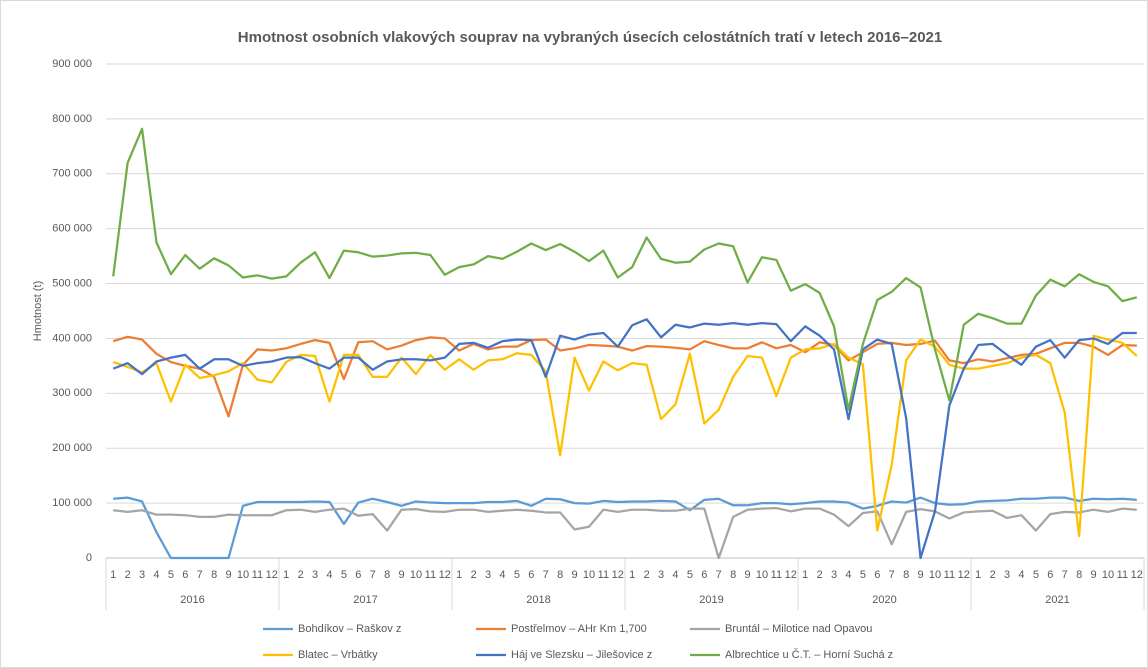  Describe the element at coordinates (884, 600) in the screenshot. I see `group-label: 2020` at that location.